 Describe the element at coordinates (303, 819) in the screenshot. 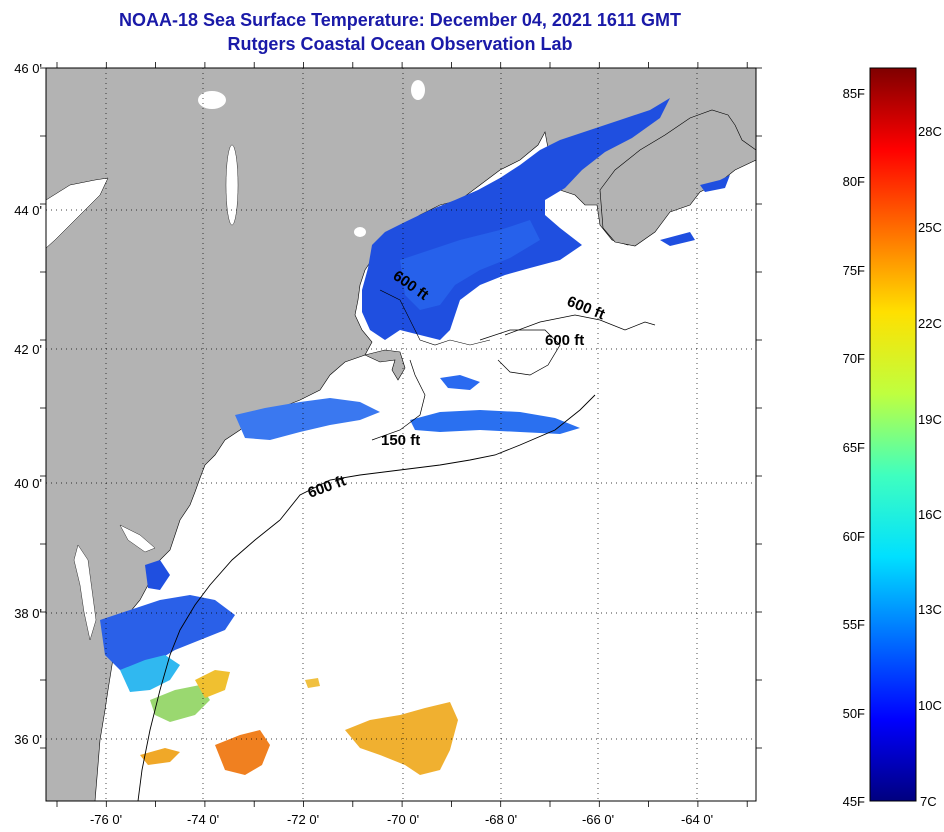

I see `lon-label: -72 0'` at that location.